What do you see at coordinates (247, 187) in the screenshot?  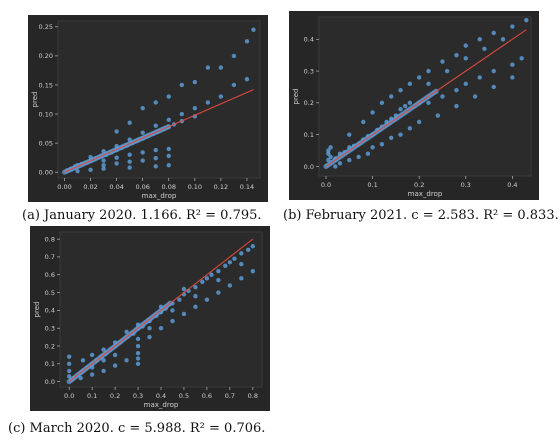 I see `x-tick-label: 0.14` at bounding box center [247, 187].